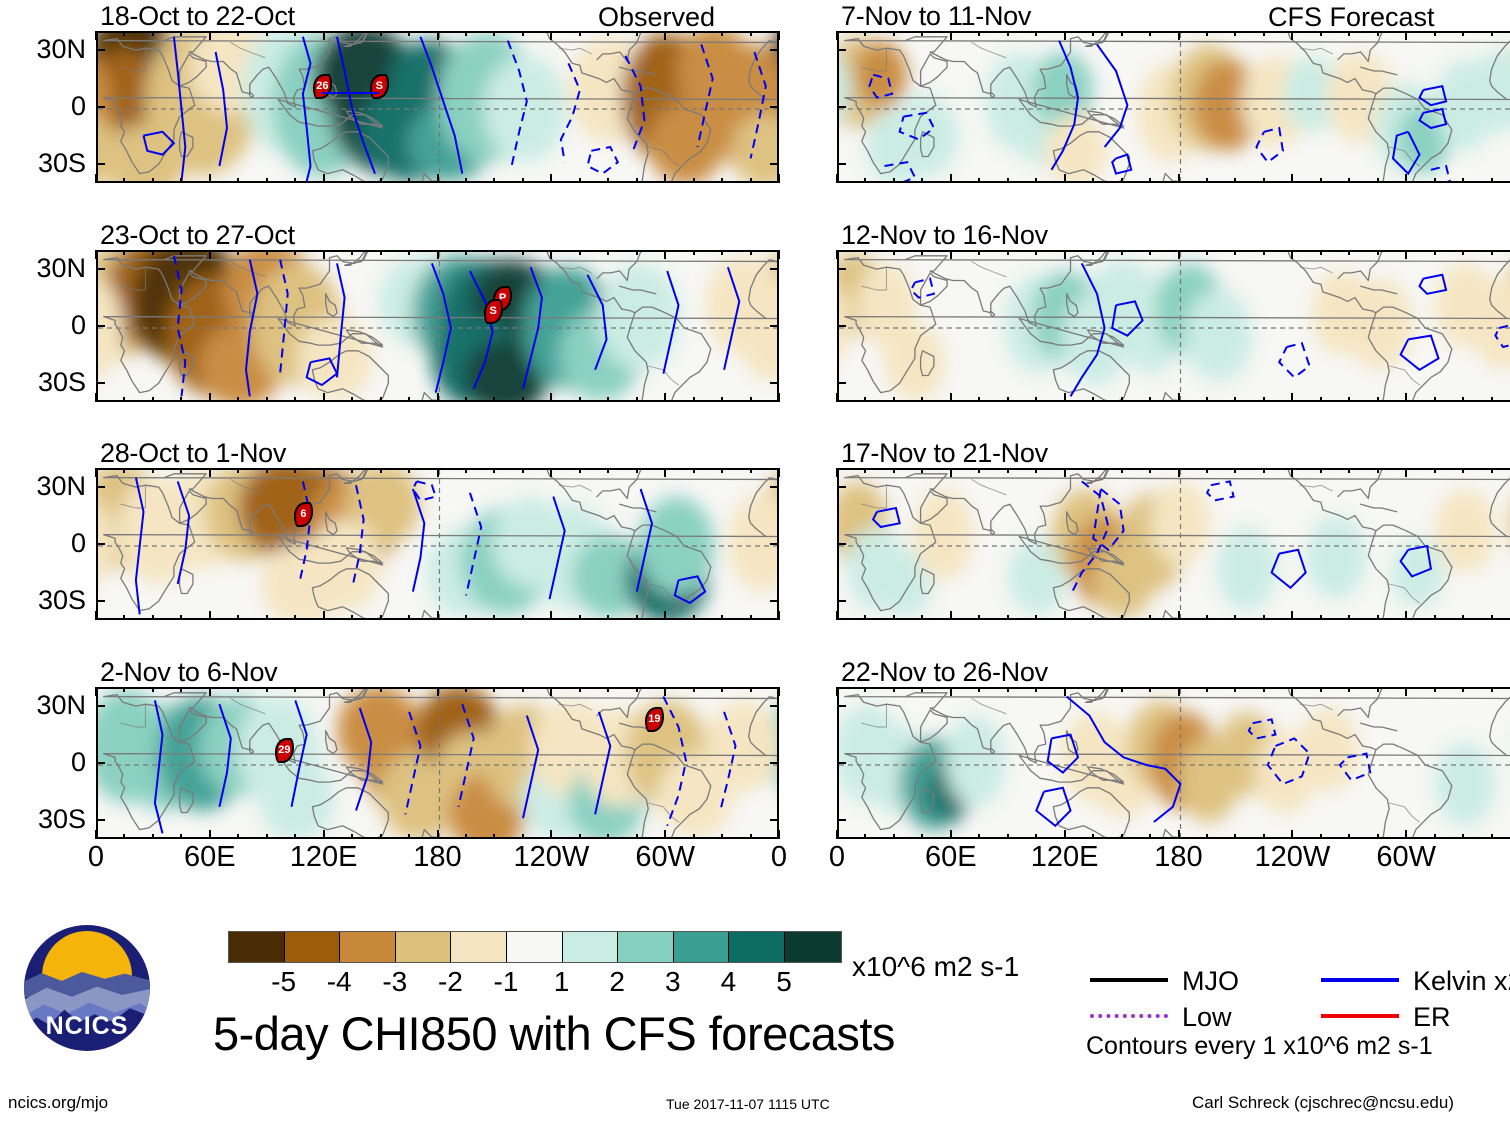  I want to click on x-axis-label: 180, so click(1178, 857).